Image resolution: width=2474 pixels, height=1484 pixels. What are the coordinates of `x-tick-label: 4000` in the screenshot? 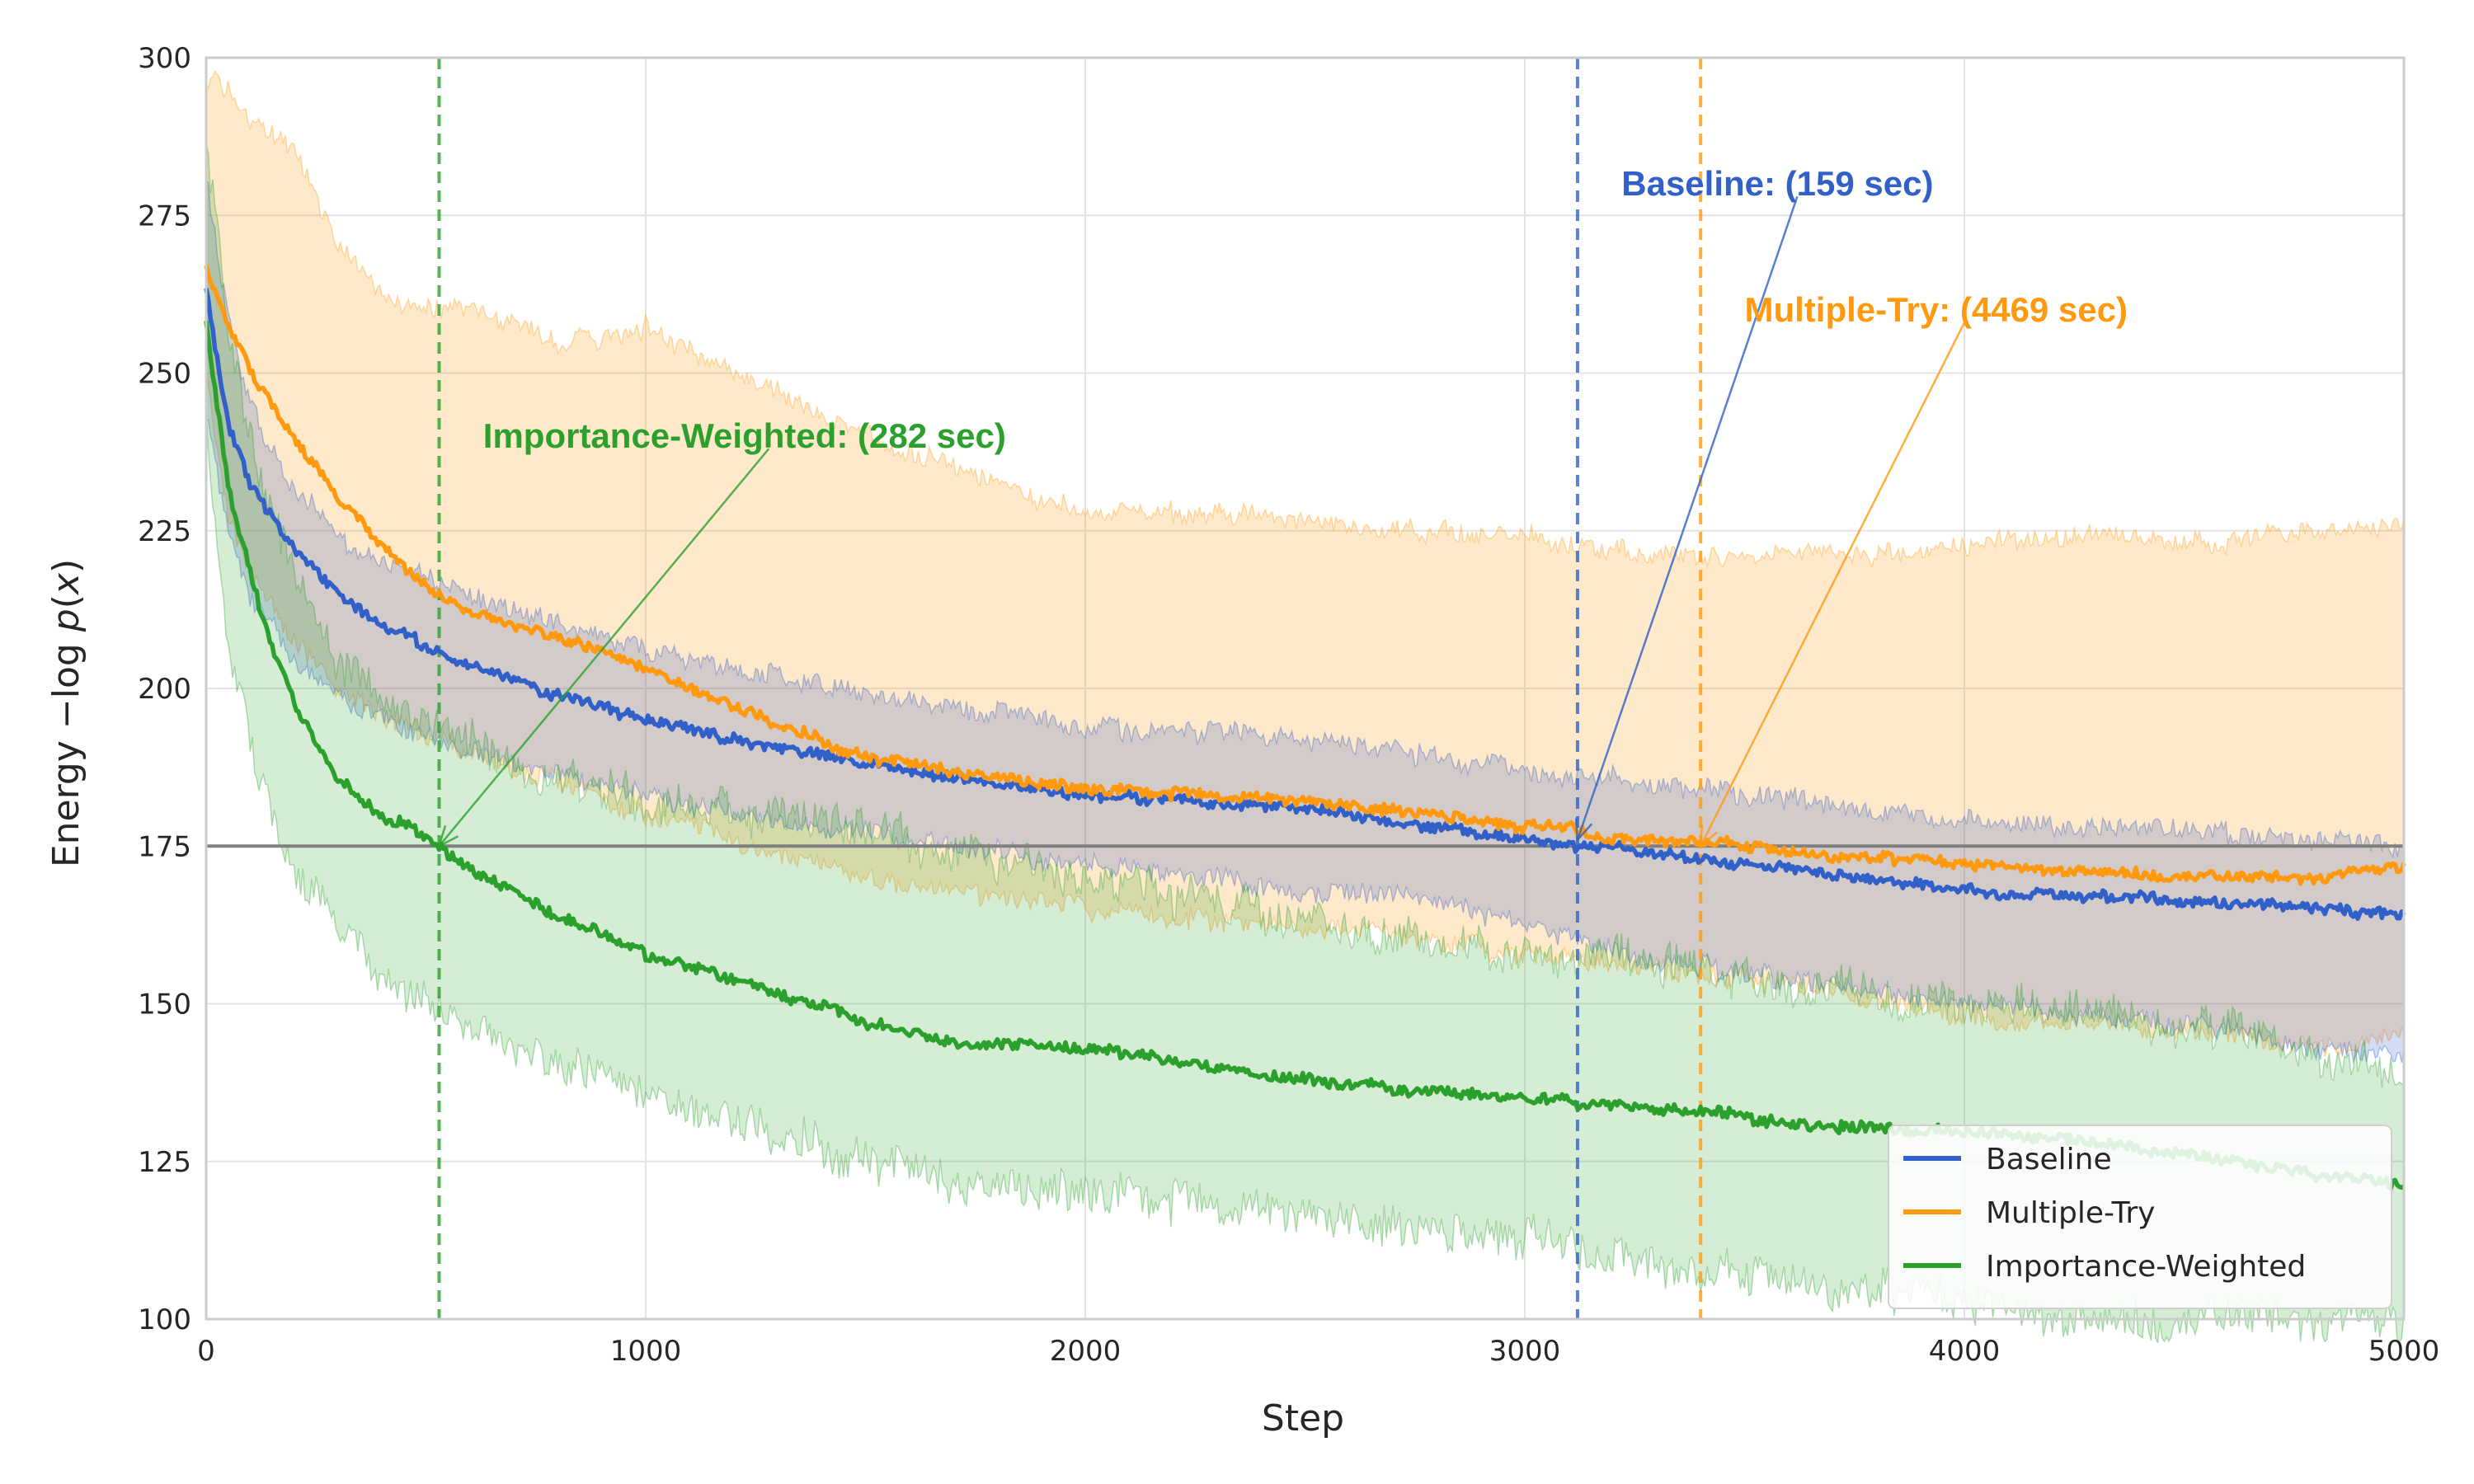 It's located at (1965, 1351).